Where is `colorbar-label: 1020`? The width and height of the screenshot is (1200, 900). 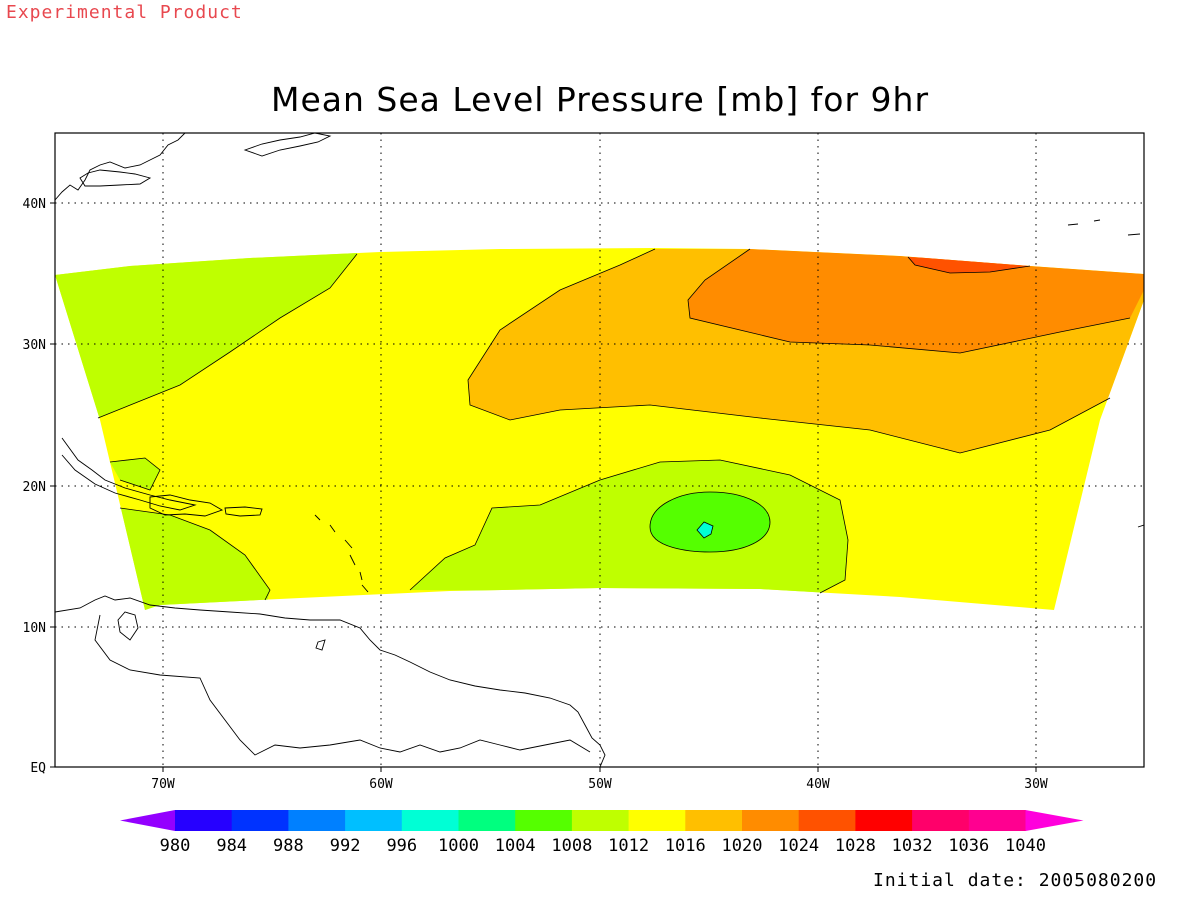
colorbar-label: 1020 is located at coordinates (742, 846).